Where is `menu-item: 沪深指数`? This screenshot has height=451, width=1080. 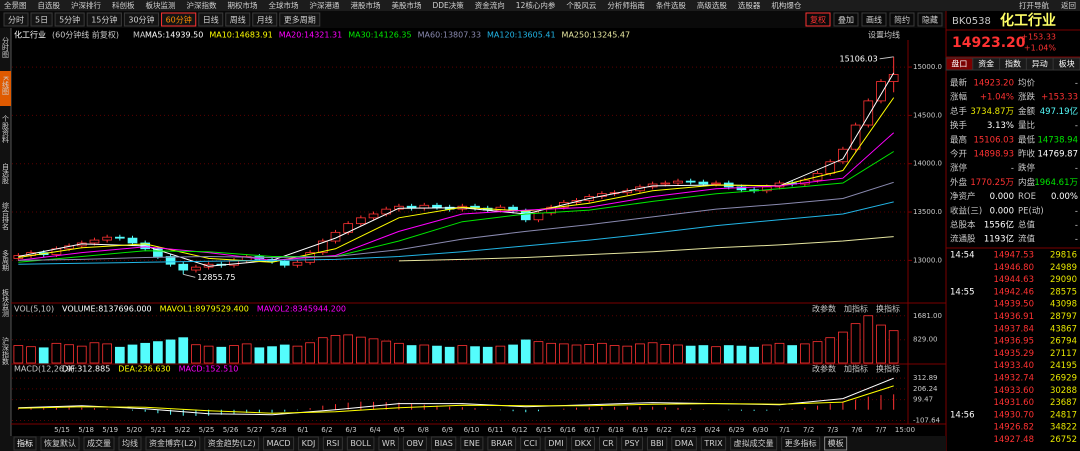
menu-item: 沪深指数 is located at coordinates (202, 5).